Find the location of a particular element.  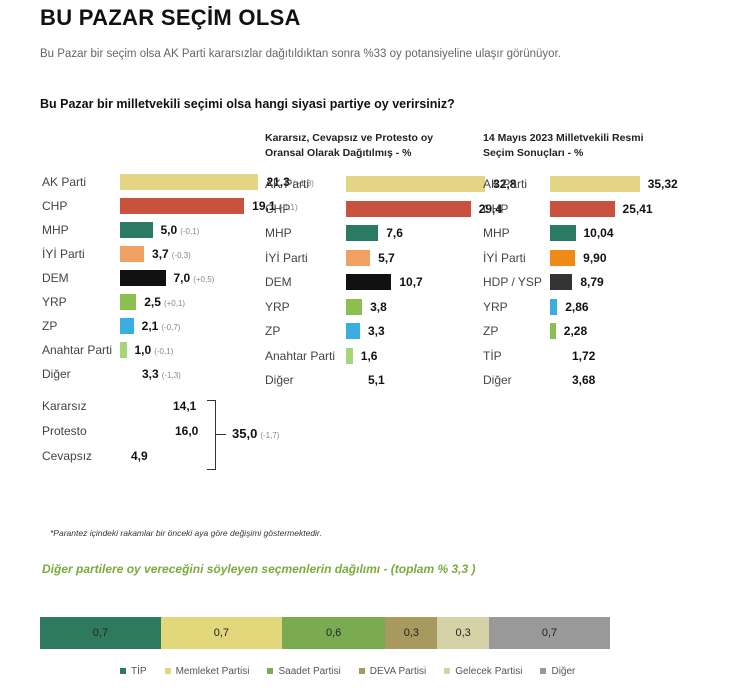

bar-row-anahtar-parti: Anahtar Parti 1,6 is located at coordinates (365, 356).